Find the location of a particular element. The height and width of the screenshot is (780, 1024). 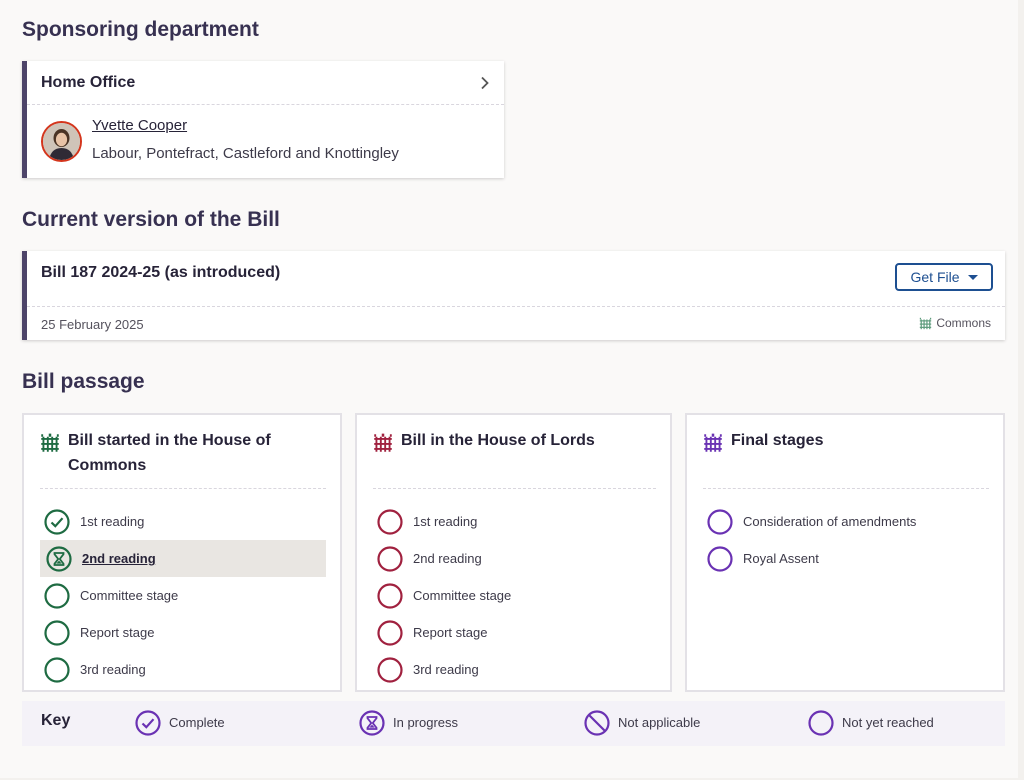

sponsoring-department-heading: Sponsoring department is located at coordinates (140, 29).